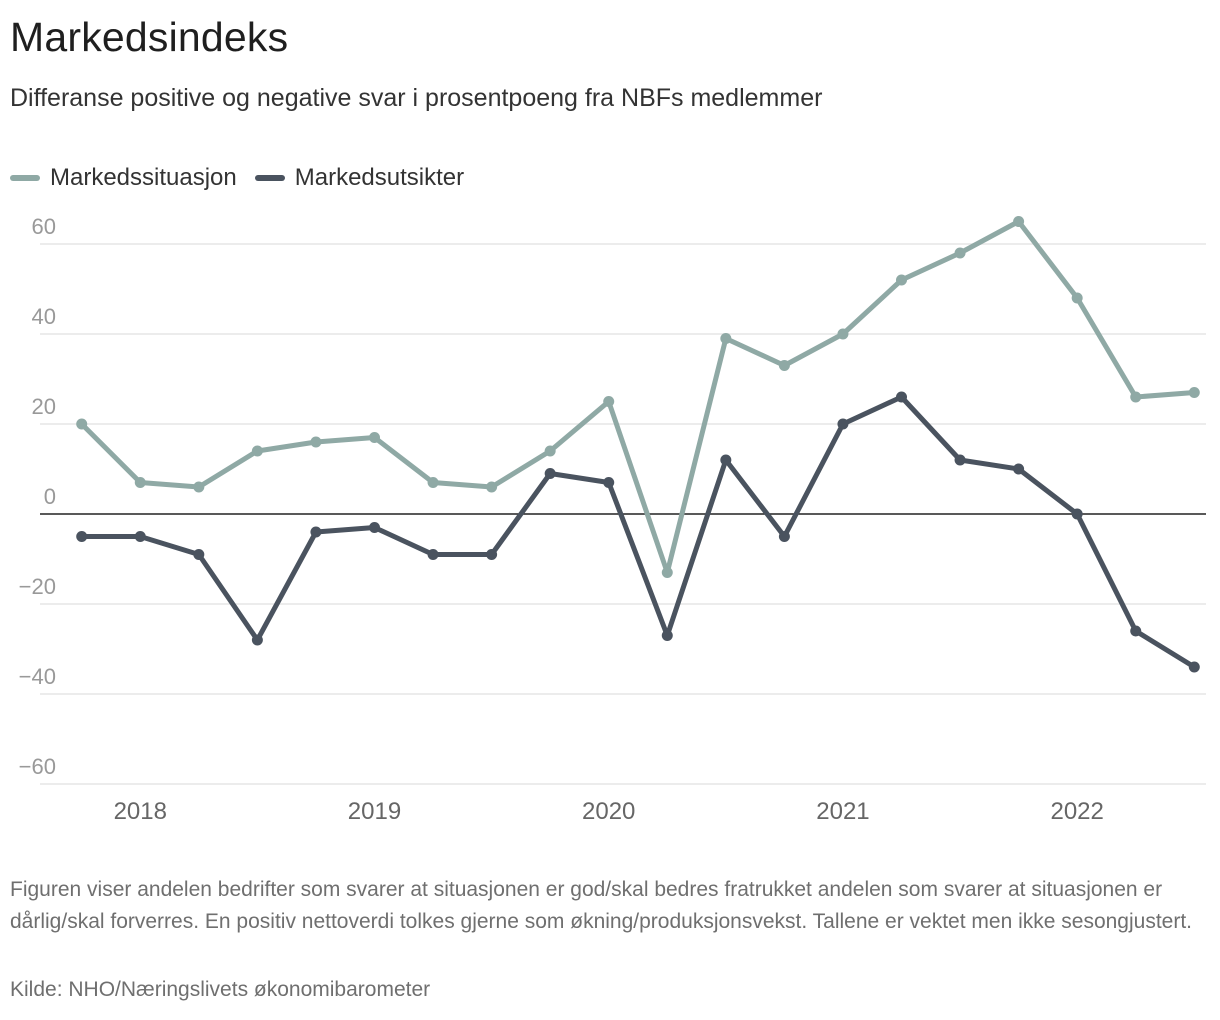  What do you see at coordinates (140, 811) in the screenshot?
I see `x-tick-label: 2018` at bounding box center [140, 811].